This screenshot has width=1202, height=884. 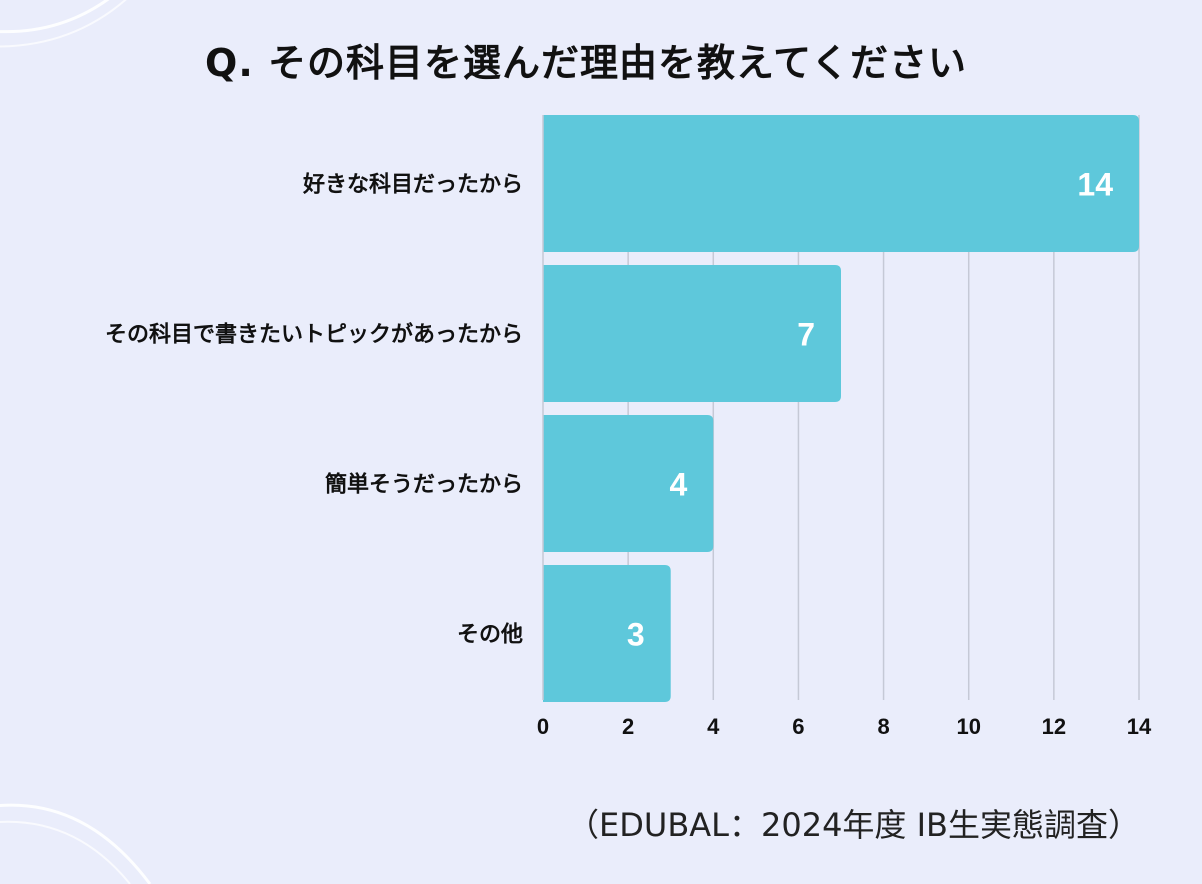 I want to click on x-tick-label-10: 10, so click(x=968, y=726).